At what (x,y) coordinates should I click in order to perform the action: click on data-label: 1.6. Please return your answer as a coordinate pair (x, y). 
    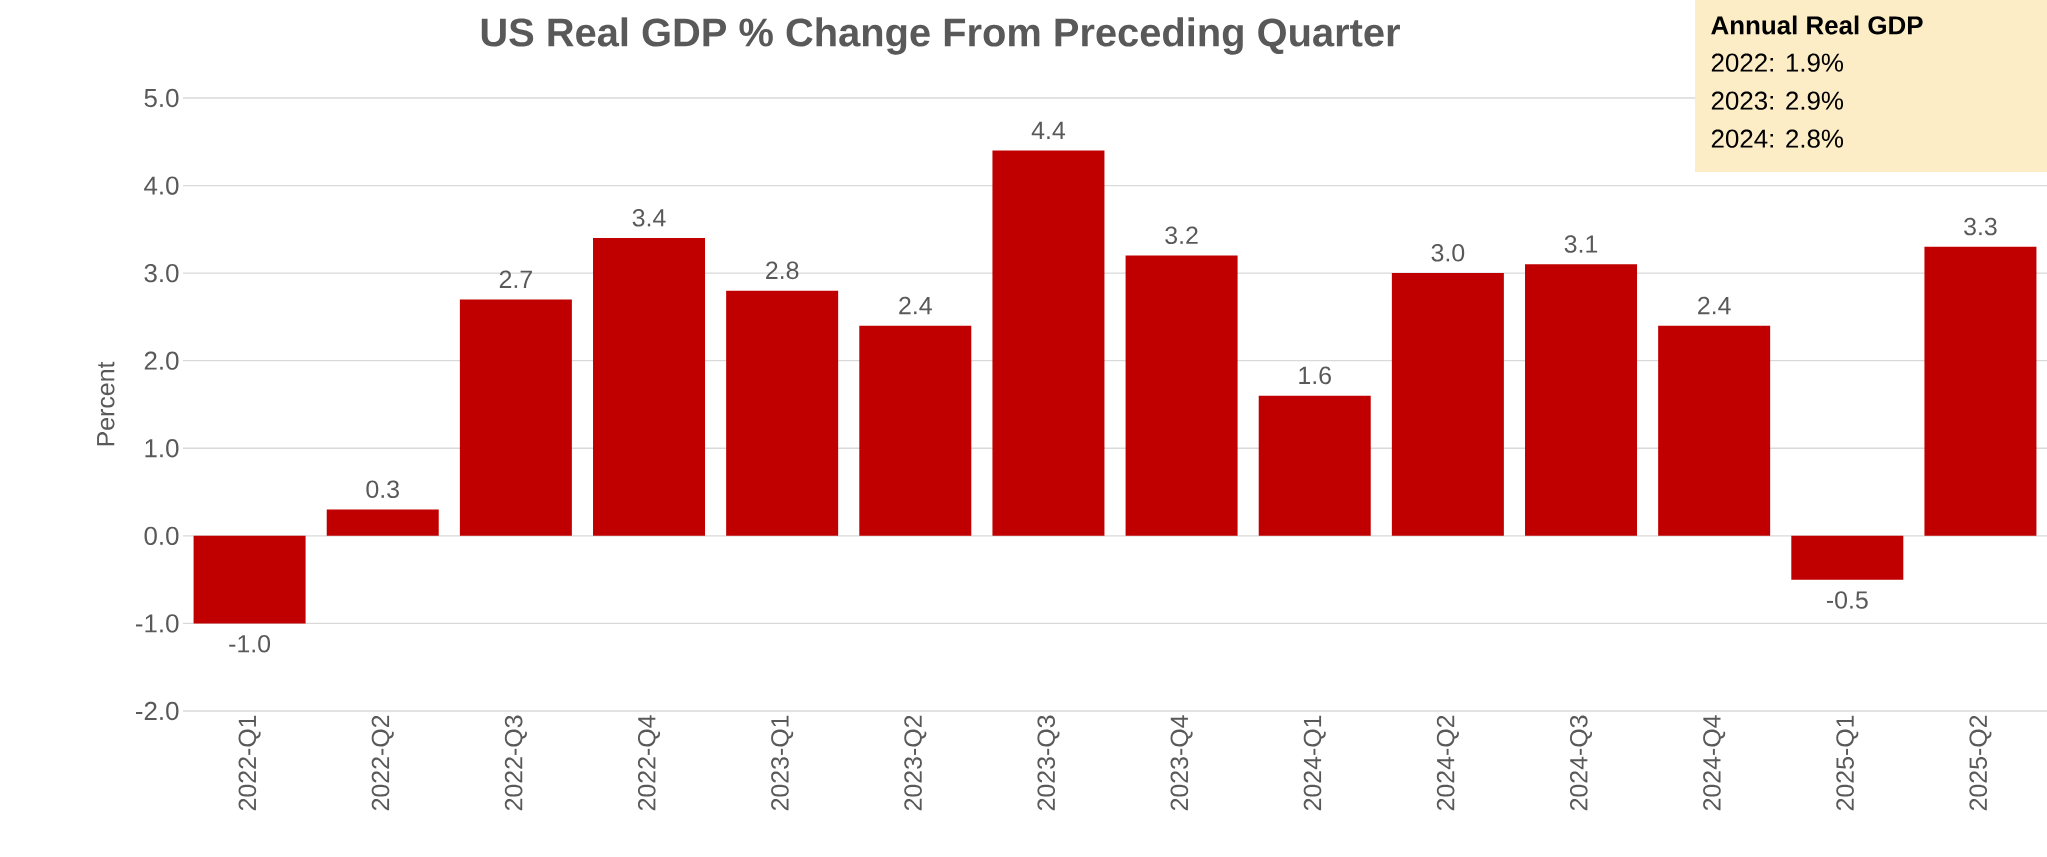
    Looking at the image, I should click on (1315, 375).